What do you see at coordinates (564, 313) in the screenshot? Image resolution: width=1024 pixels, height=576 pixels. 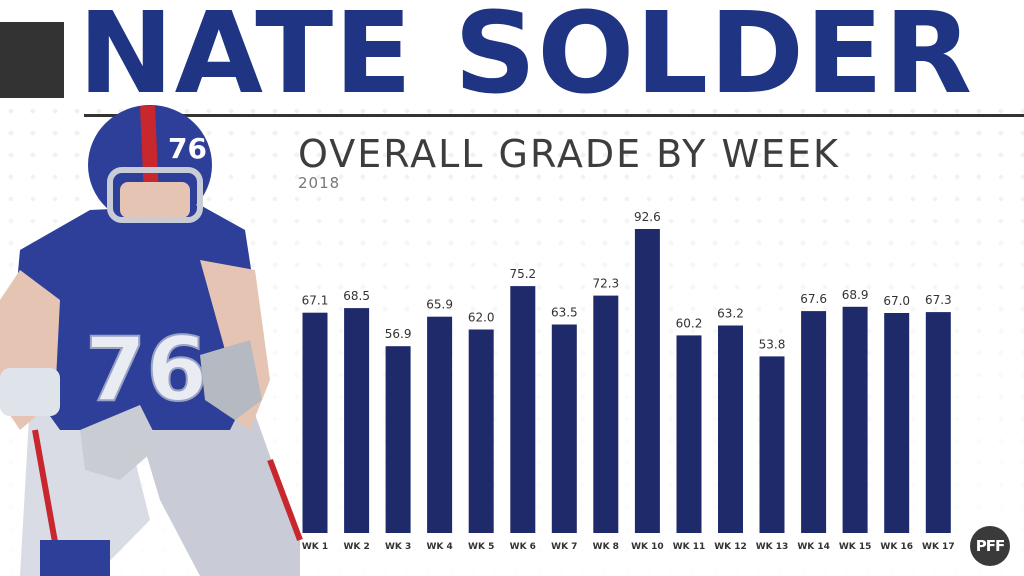 I see `value-label: 63.5` at bounding box center [564, 313].